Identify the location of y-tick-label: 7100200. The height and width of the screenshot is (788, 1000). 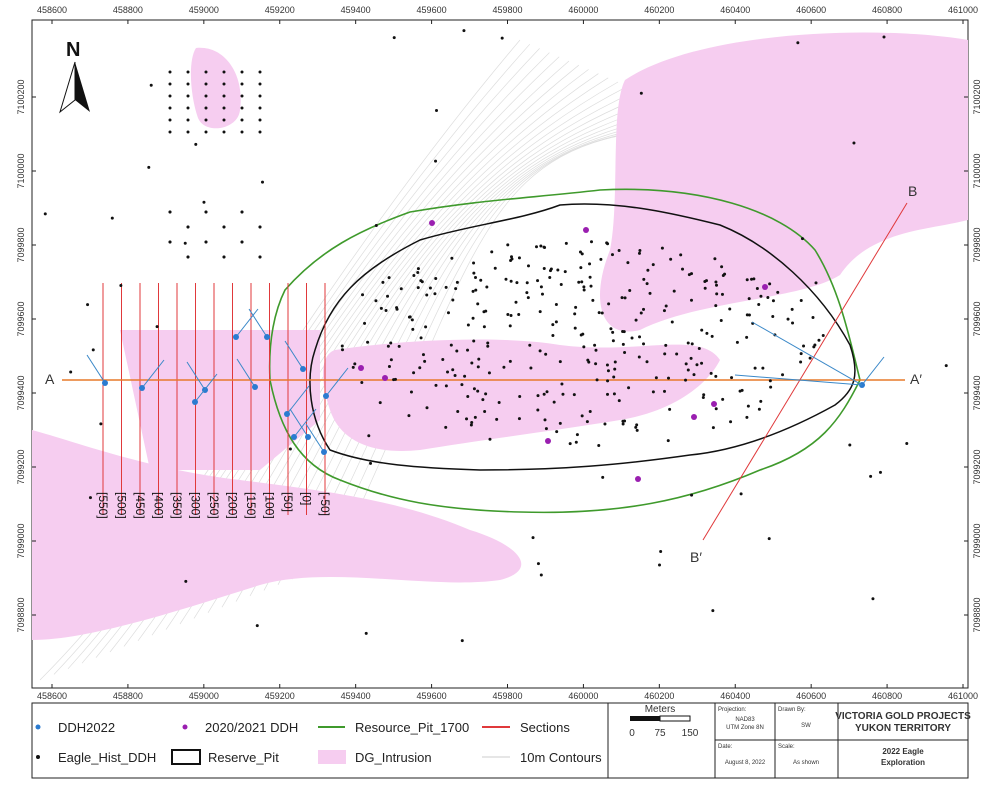
(977, 96).